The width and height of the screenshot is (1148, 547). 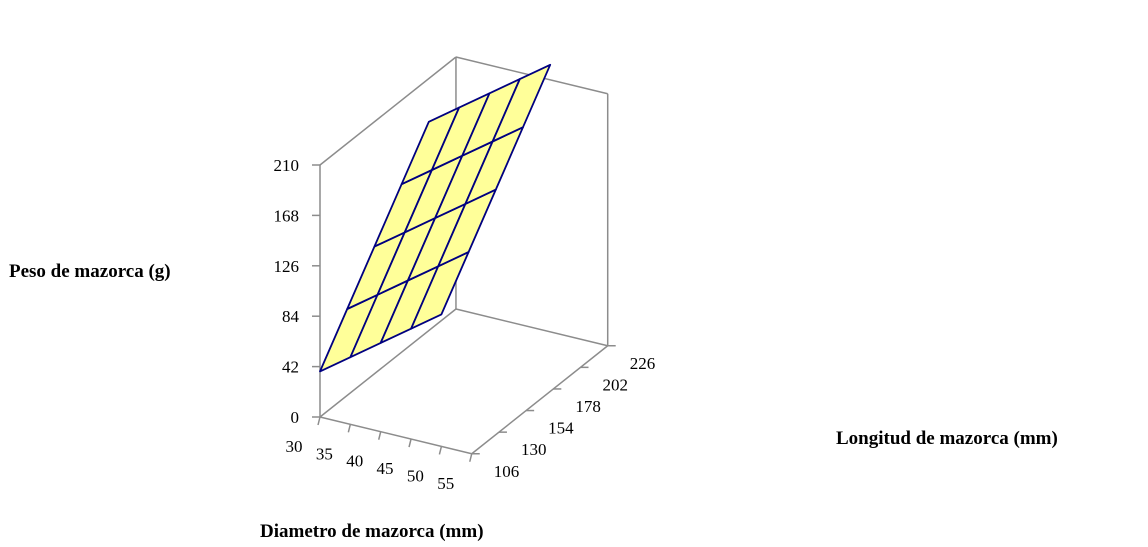 What do you see at coordinates (385, 468) in the screenshot?
I see `x-tick-label: 45` at bounding box center [385, 468].